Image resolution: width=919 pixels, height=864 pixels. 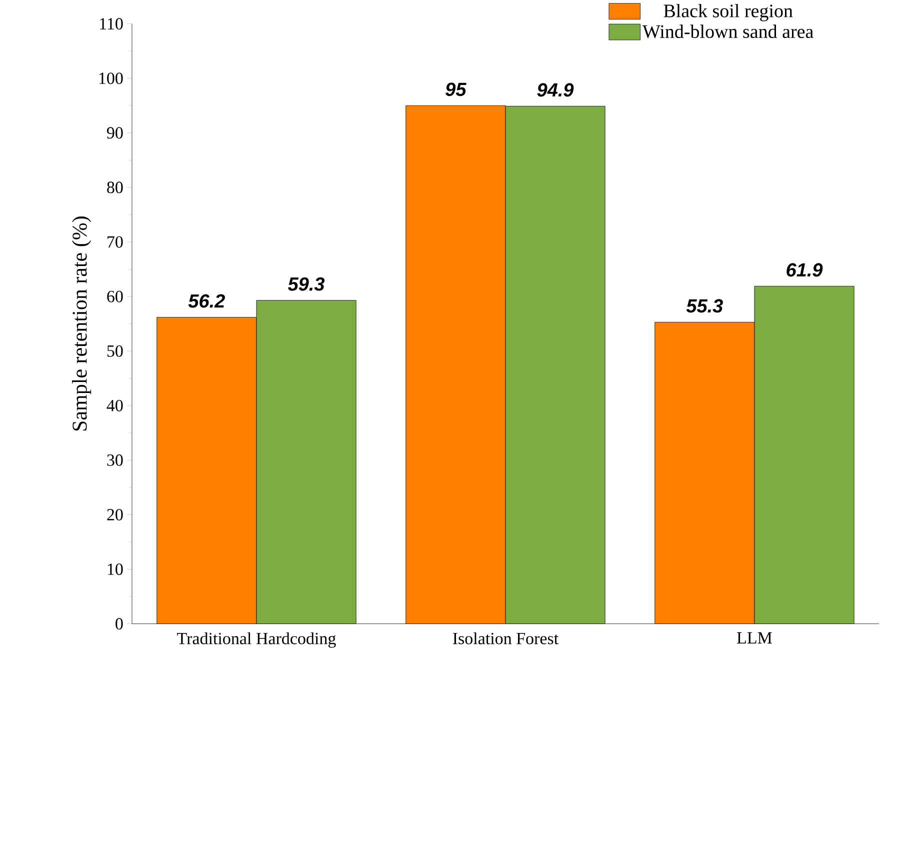 I want to click on y-tick-label: 50, so click(x=115, y=351).